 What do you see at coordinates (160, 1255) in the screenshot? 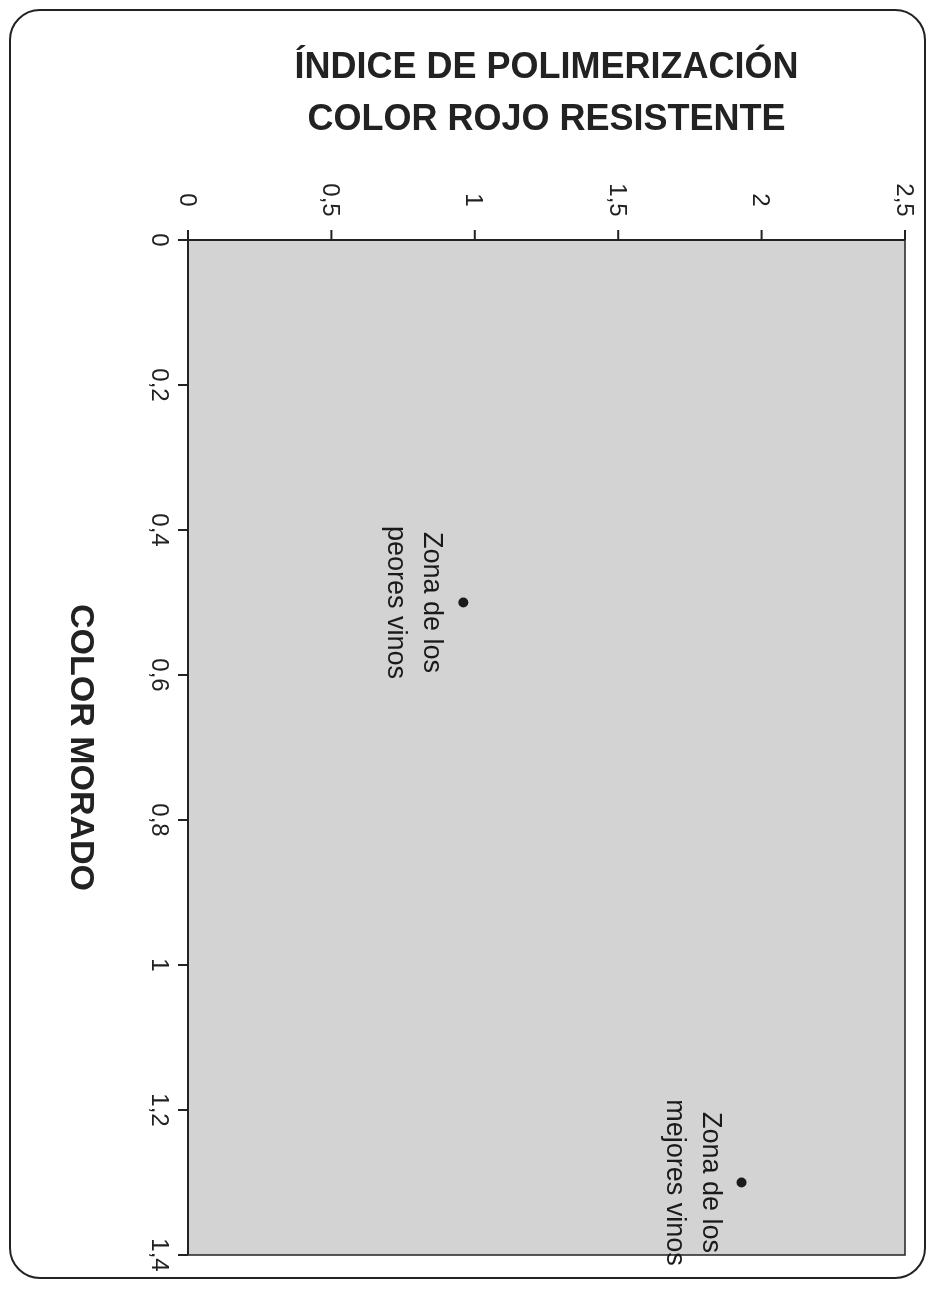
I see `y-tick-label: 1,4` at bounding box center [160, 1255].